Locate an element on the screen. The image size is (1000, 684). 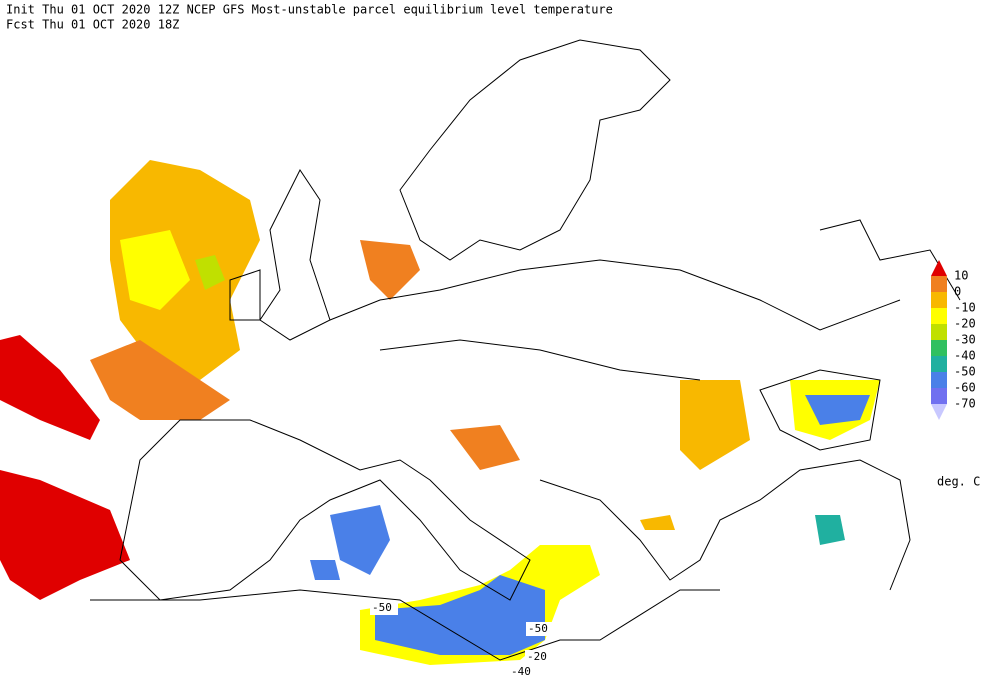
colorbar: 10 0 -10 -20 -30 -40 -50 -60 -70 is located at coordinates (953, 340).